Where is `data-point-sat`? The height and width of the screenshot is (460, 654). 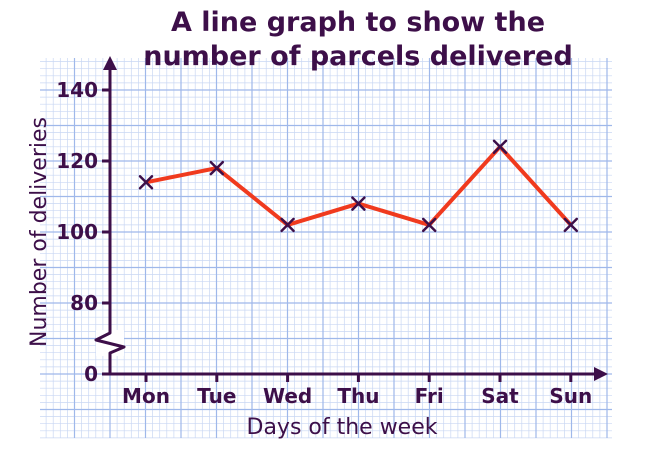 data-point-sat is located at coordinates (500, 147).